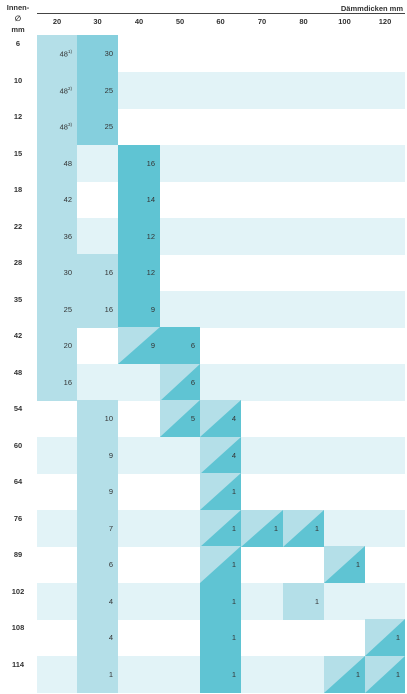 The image size is (407, 694). I want to click on table-cell: 483), so click(57, 126).